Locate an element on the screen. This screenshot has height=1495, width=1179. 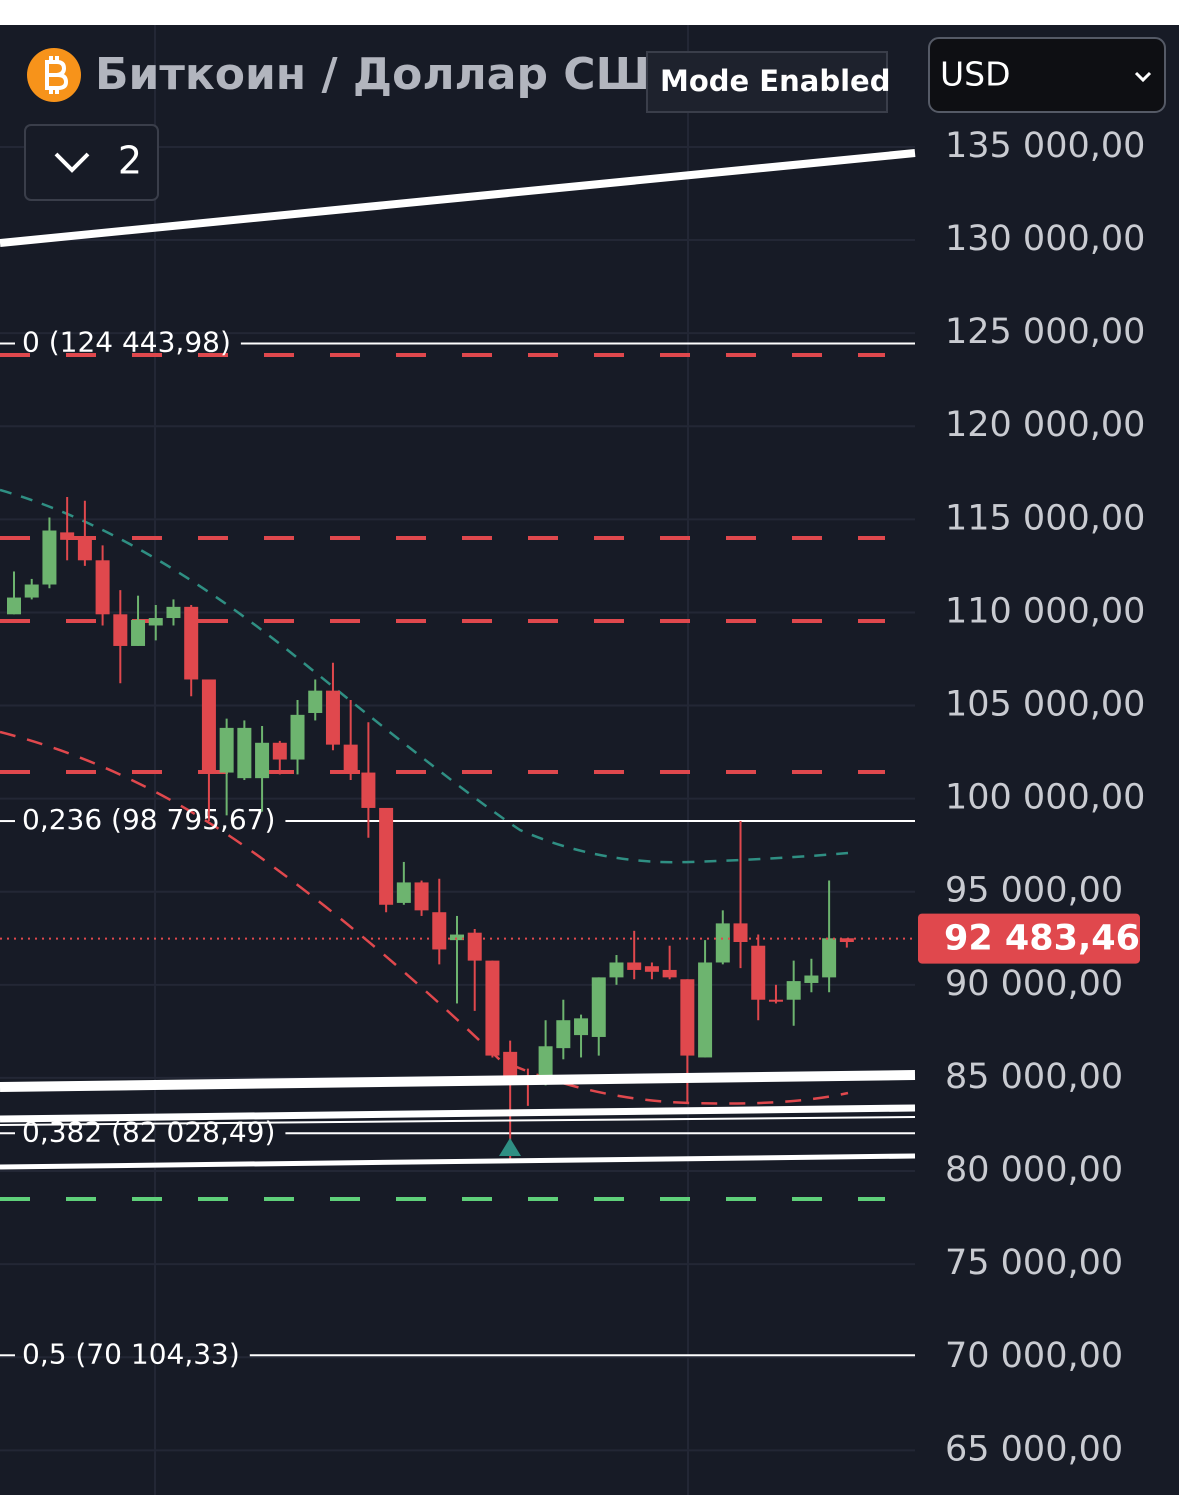
last-price-box is located at coordinates (1029, 938).